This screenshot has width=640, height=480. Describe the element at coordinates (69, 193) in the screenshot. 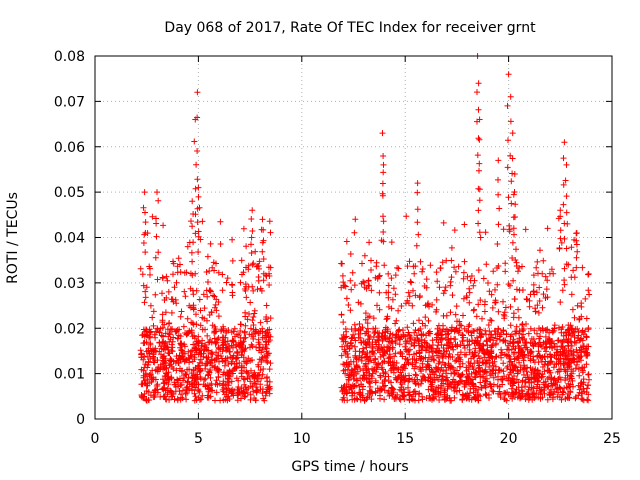

I see `y-tick-label: 0.05` at that location.